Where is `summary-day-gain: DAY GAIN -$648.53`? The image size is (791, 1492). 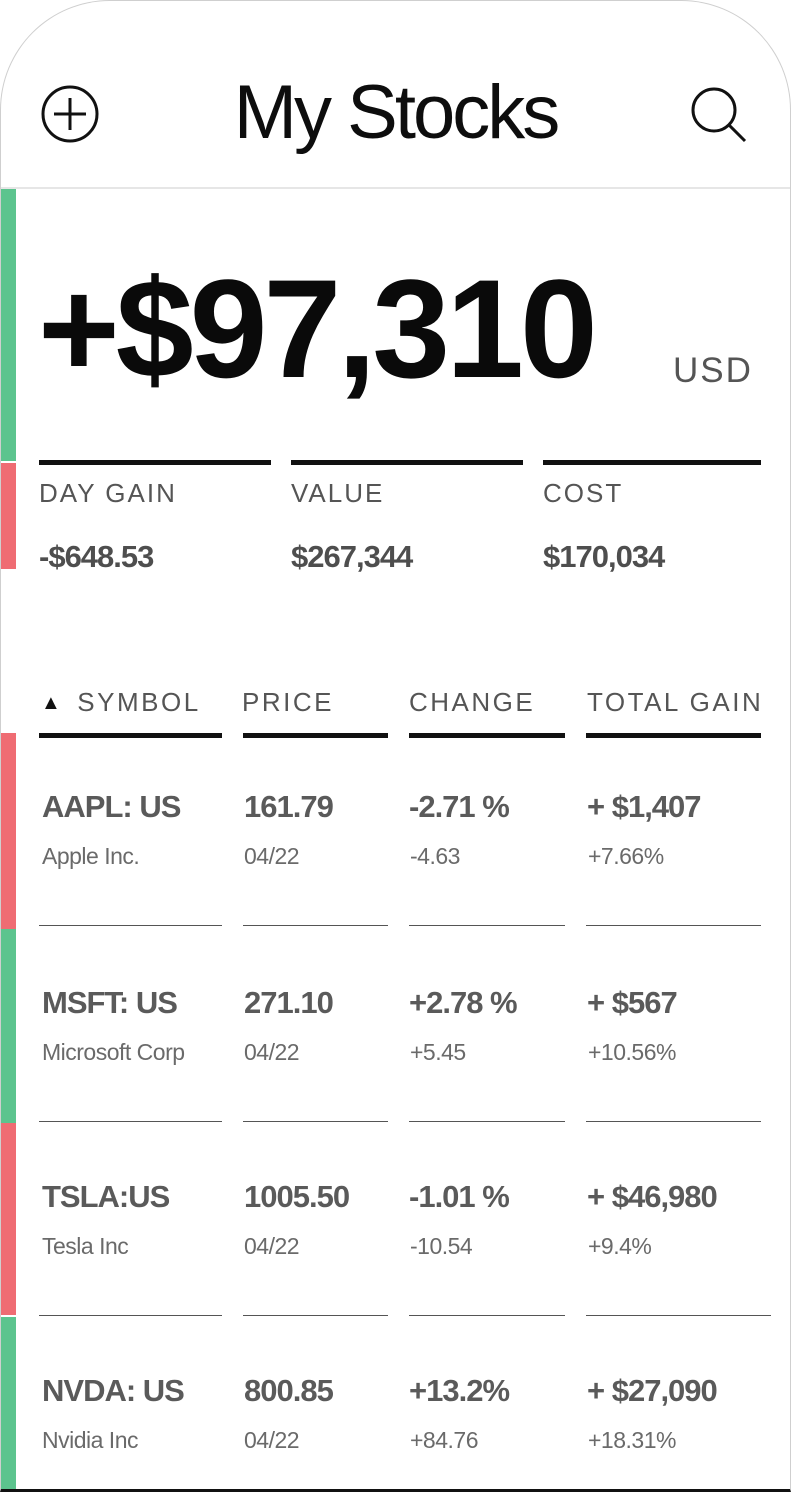 summary-day-gain: DAY GAIN -$648.53 is located at coordinates (155, 517).